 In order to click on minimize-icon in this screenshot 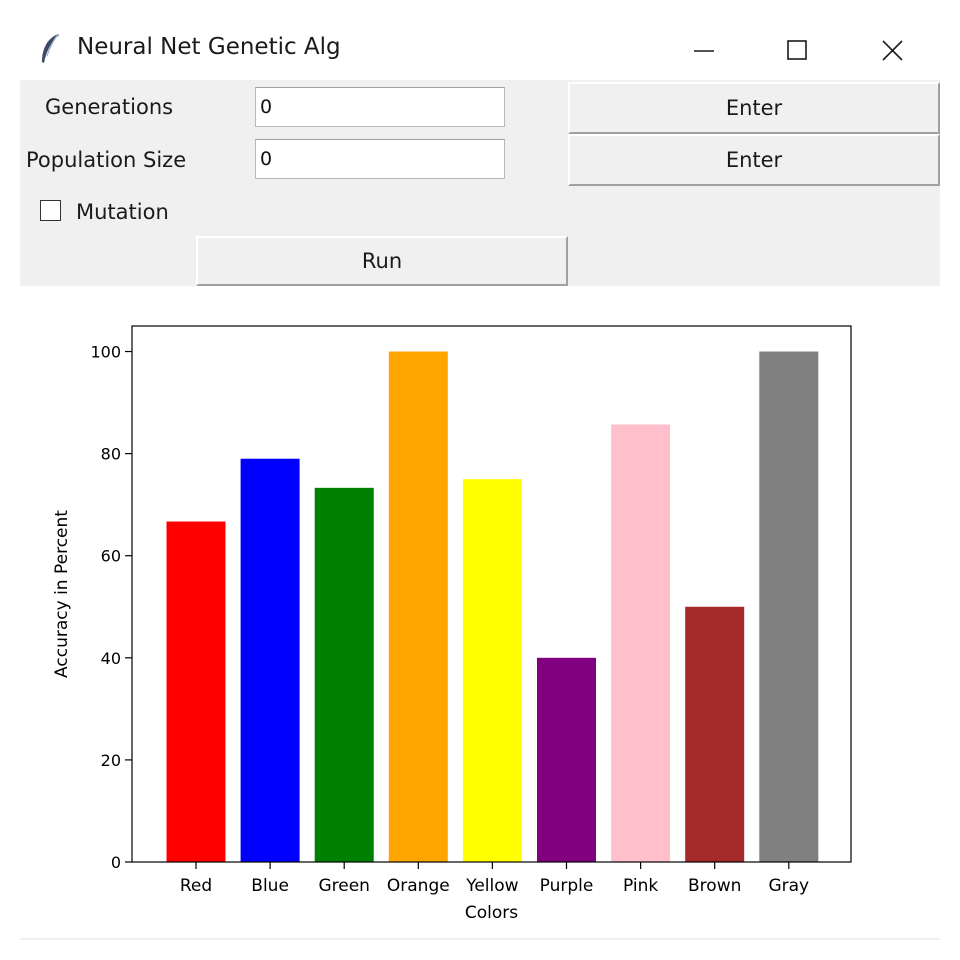, I will do `click(704, 51)`.